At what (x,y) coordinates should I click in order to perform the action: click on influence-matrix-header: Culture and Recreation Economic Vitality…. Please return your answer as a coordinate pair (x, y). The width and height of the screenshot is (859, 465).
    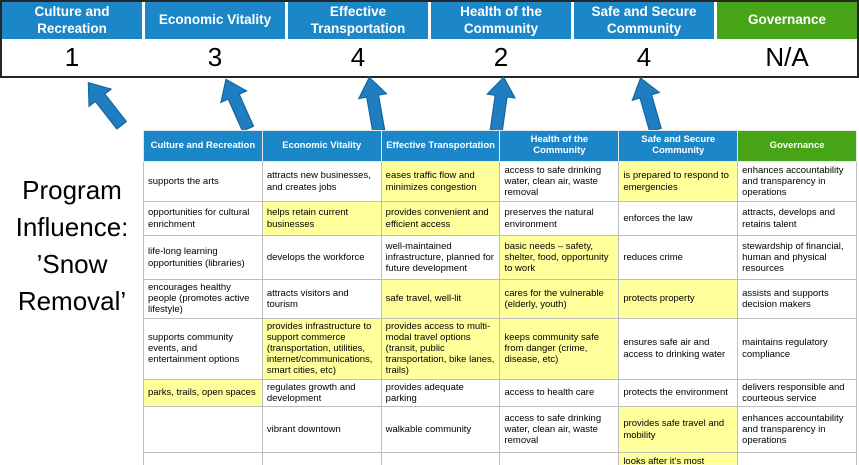
    Looking at the image, I should click on (500, 146).